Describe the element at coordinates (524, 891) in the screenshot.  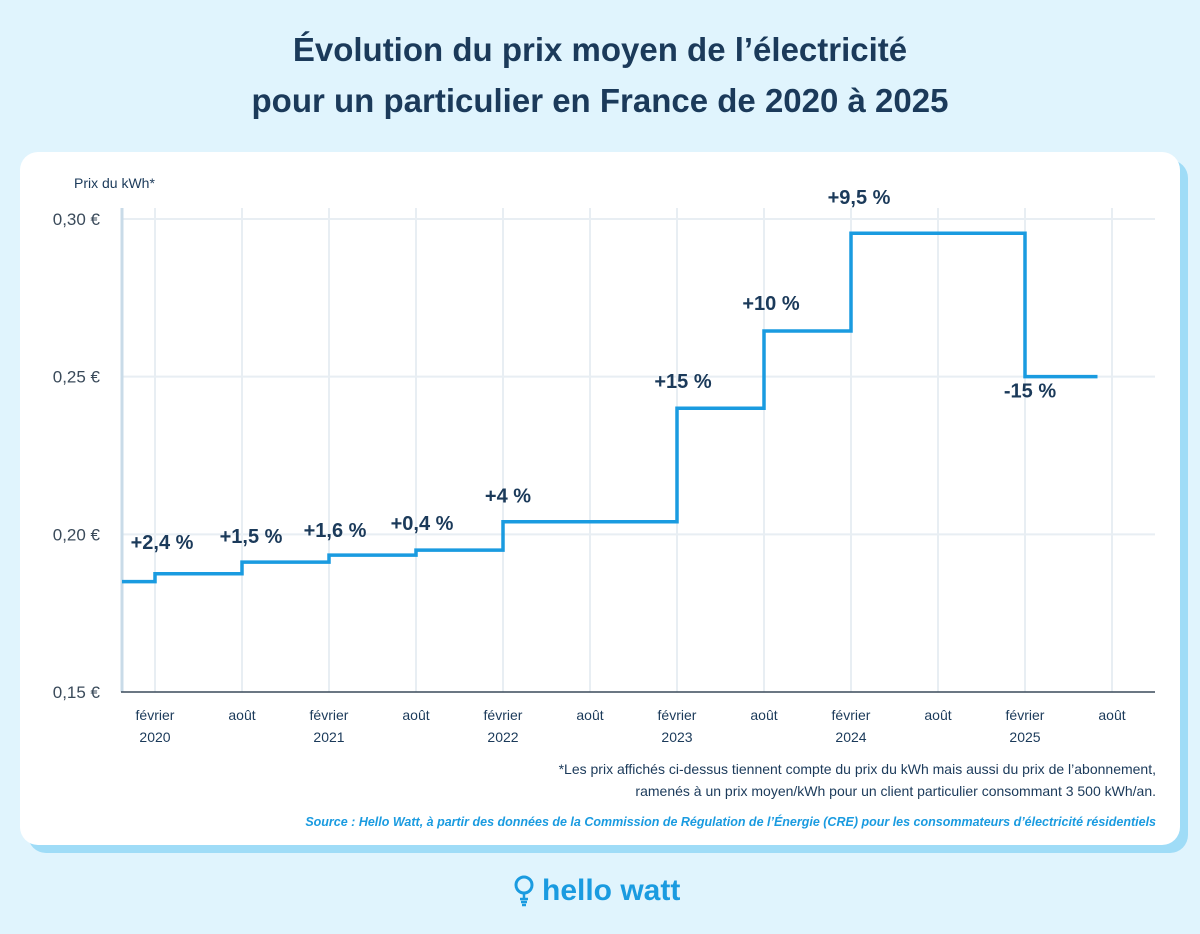
I see `lightbulb-icon` at that location.